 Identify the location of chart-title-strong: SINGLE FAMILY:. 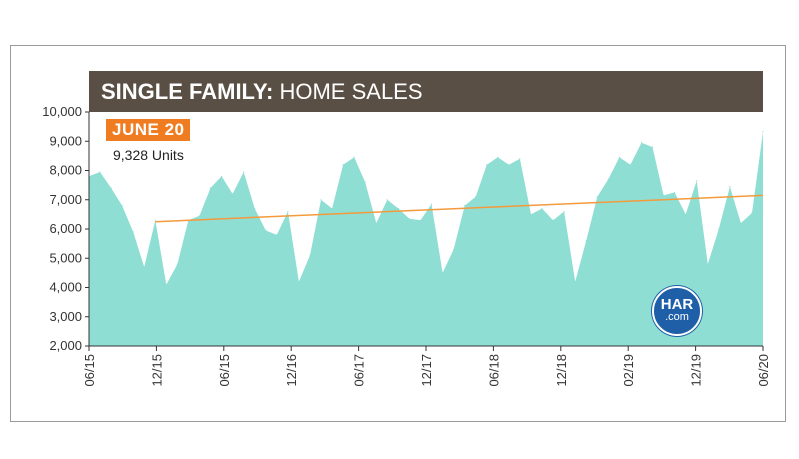
(187, 91).